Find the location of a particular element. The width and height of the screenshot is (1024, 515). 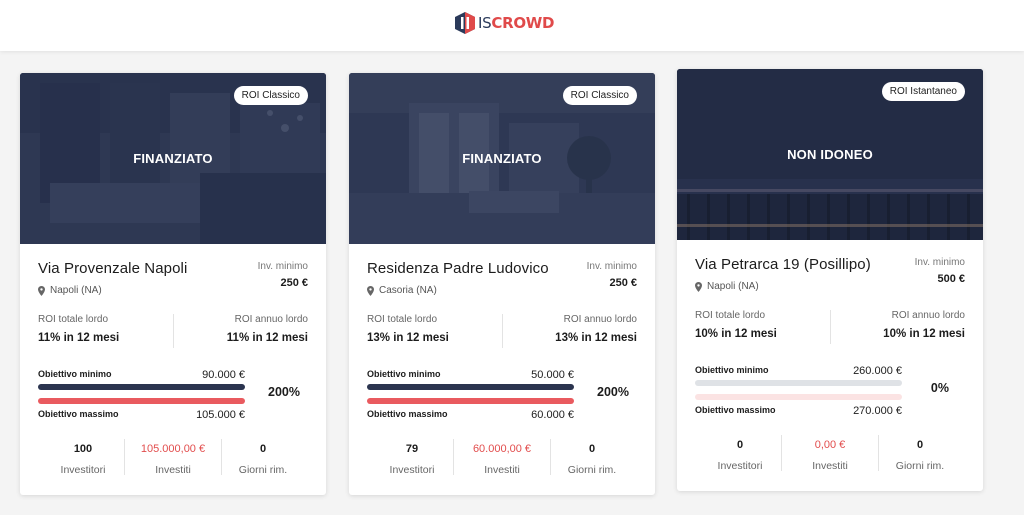

location-text: Casoria (NA) is located at coordinates (408, 290).